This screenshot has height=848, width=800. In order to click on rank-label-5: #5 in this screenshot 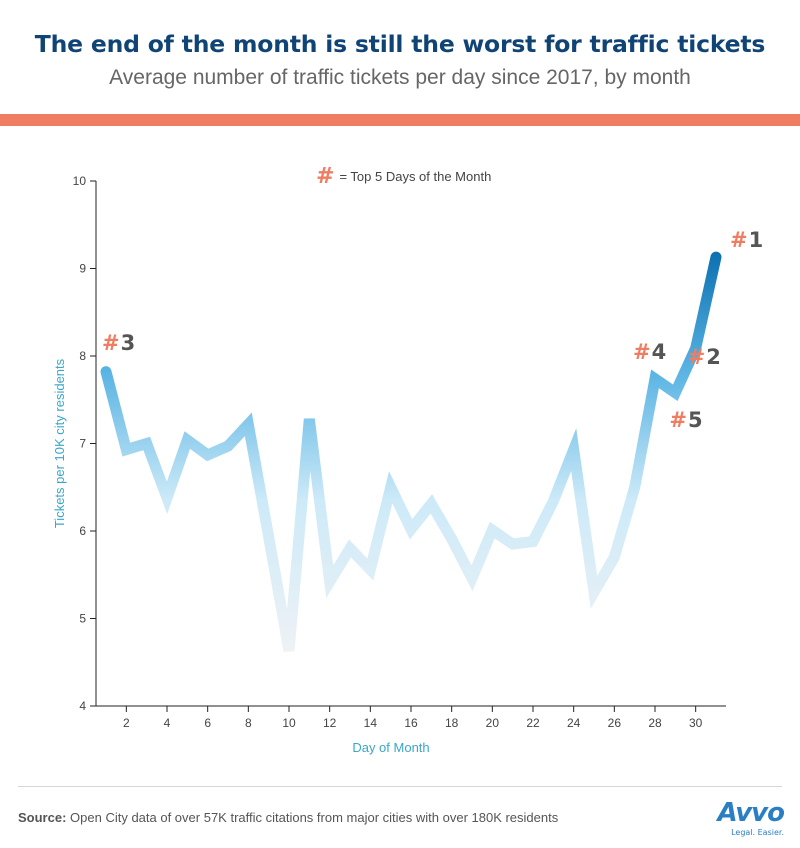, I will do `click(685, 420)`.